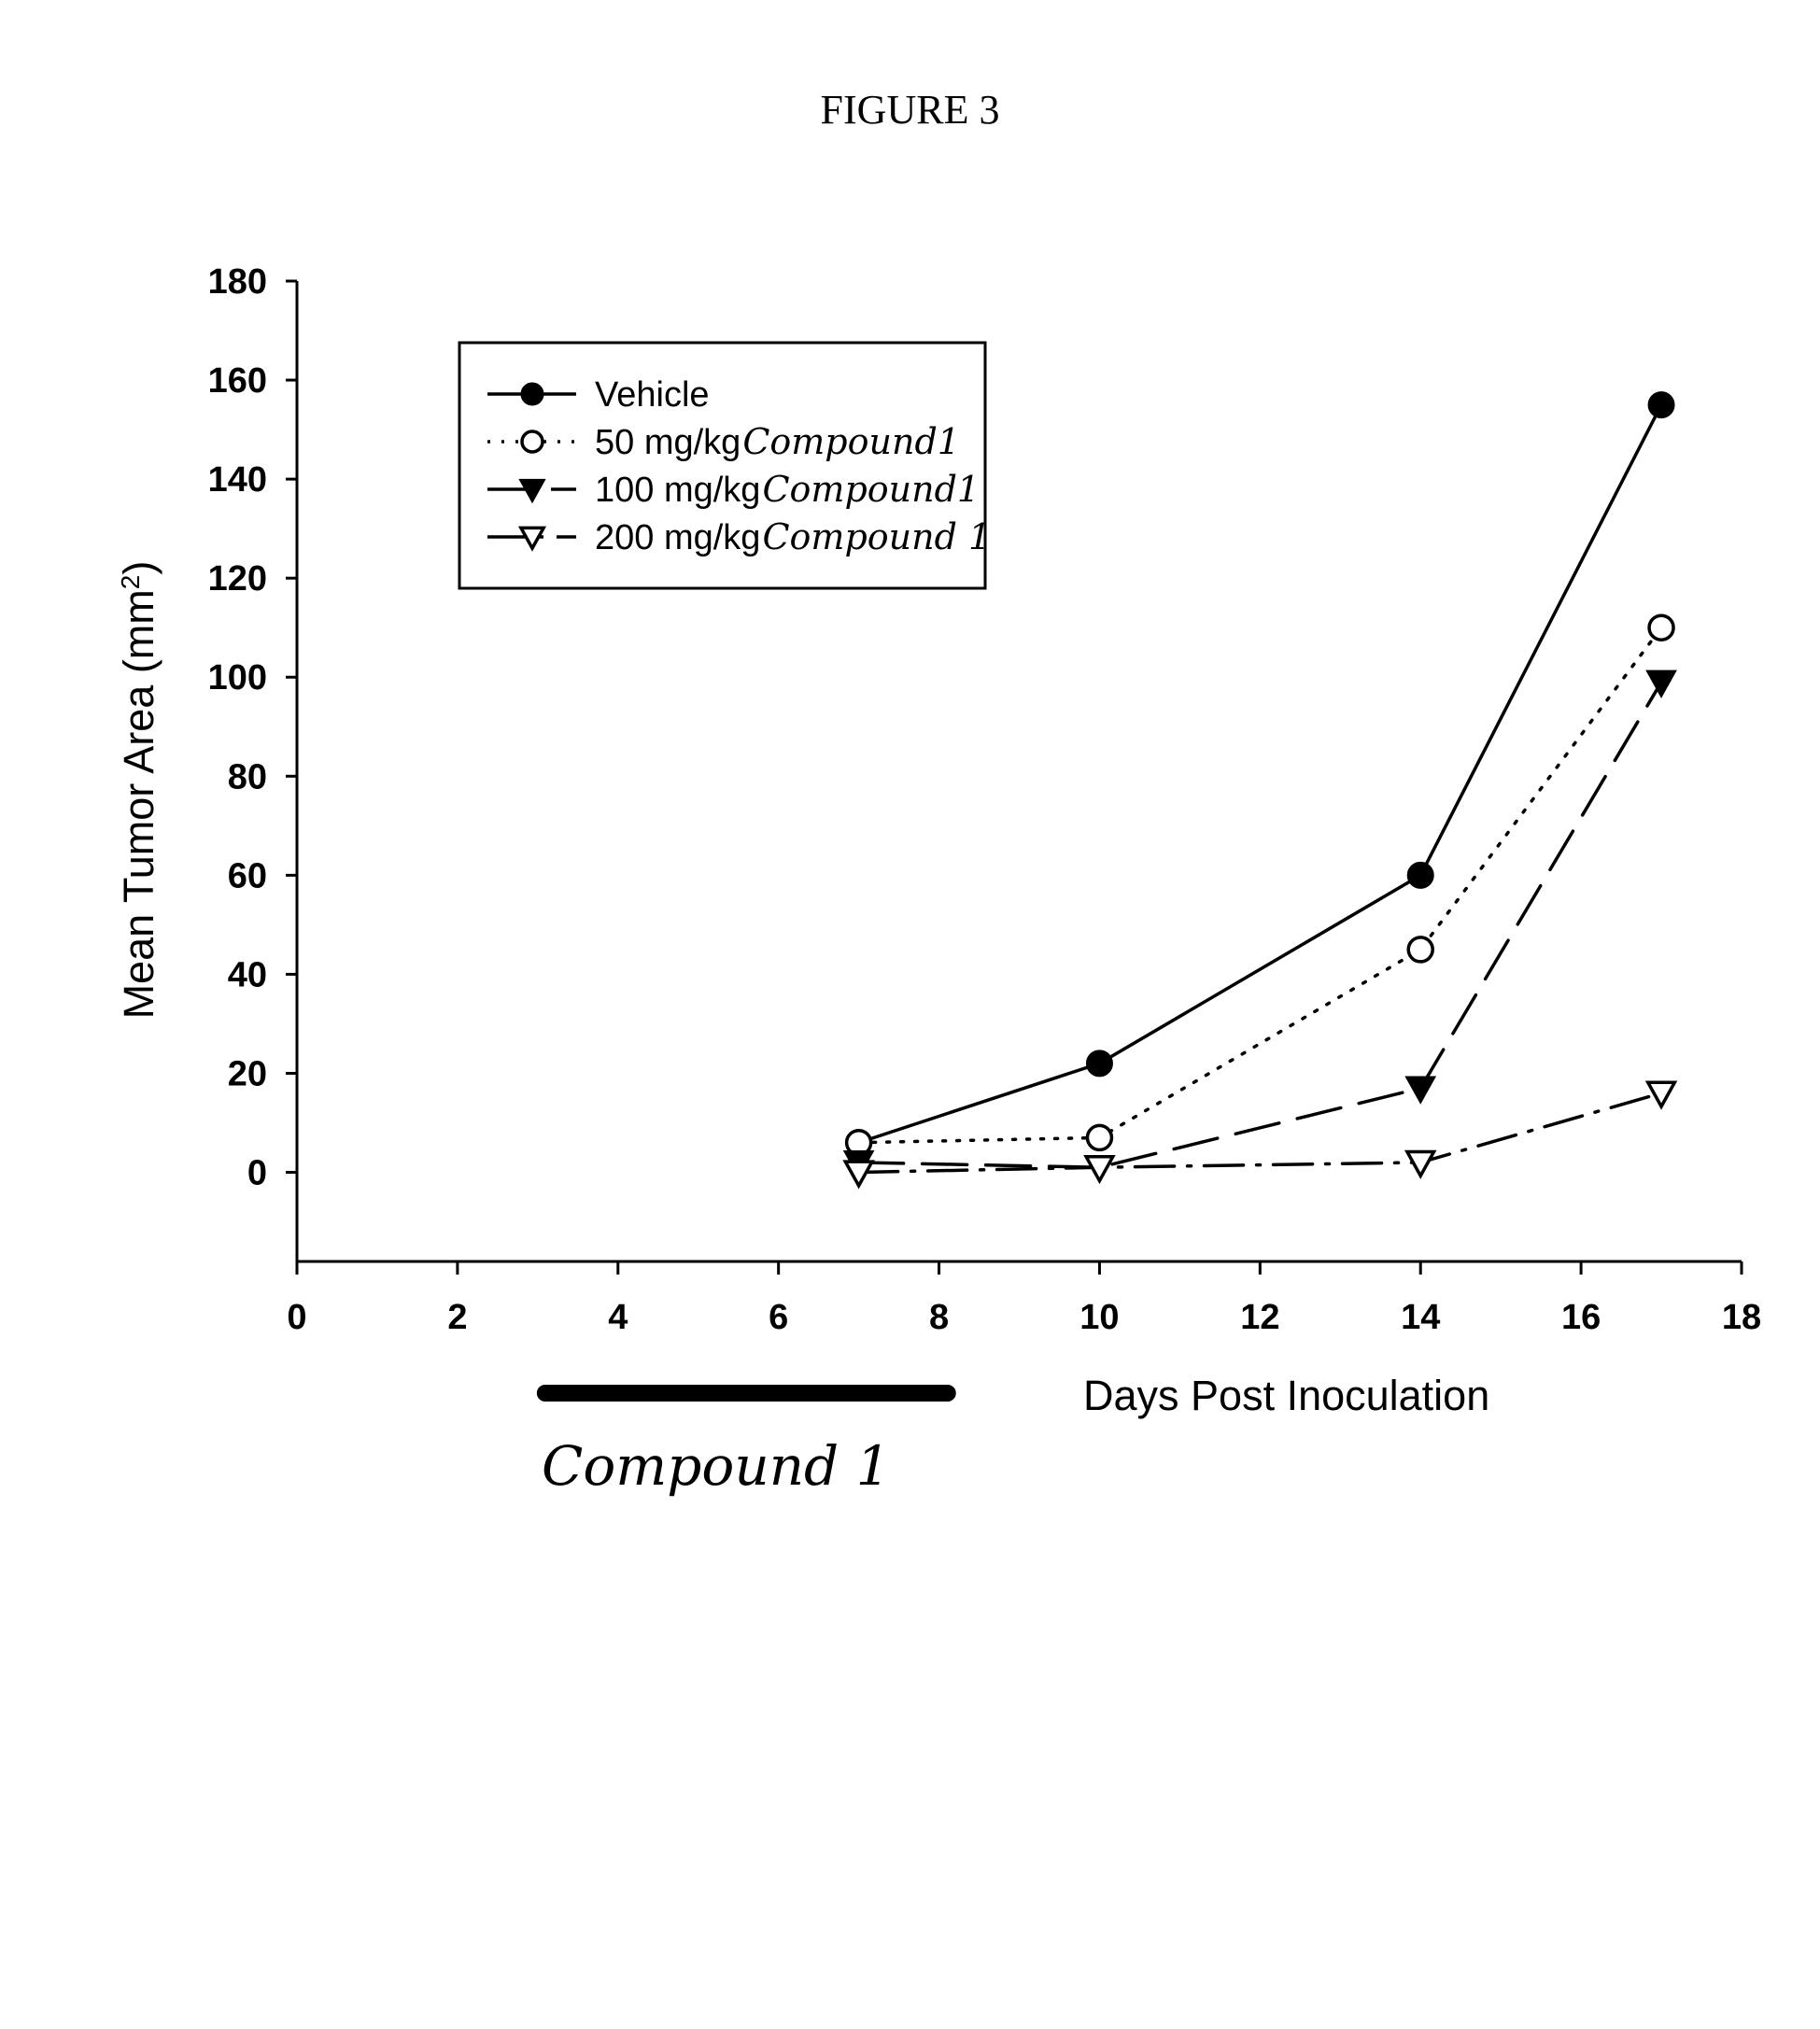 This screenshot has width=1820, height=2029. What do you see at coordinates (668, 442) in the screenshot?
I see `legend-label: 50 mg/kg` at bounding box center [668, 442].